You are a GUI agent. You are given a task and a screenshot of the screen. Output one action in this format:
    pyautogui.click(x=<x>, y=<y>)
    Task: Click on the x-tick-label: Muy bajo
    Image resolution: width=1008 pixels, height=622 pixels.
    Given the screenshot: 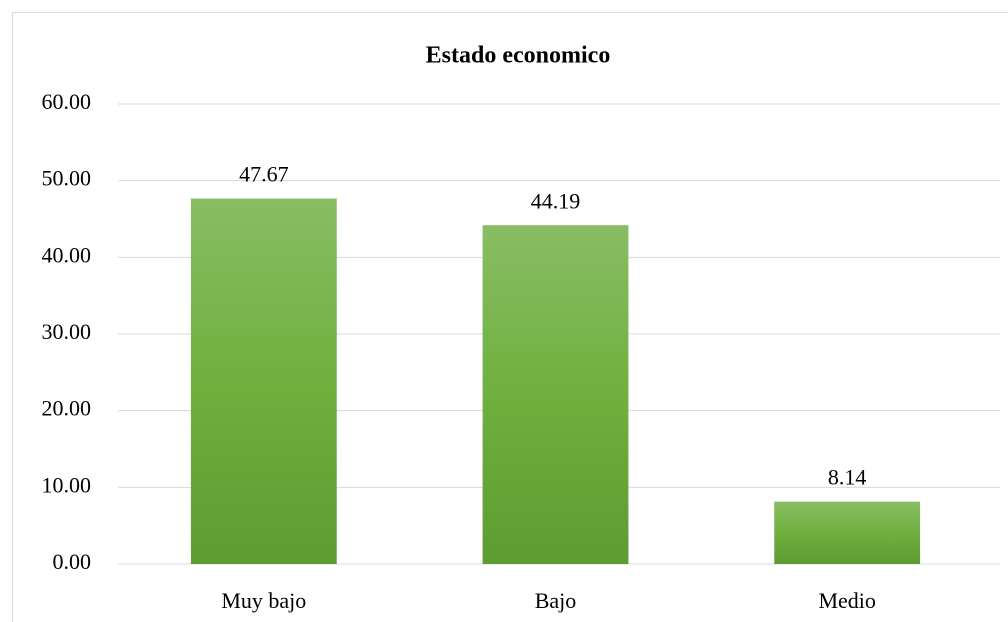 What is the action you would take?
    pyautogui.click(x=263, y=600)
    